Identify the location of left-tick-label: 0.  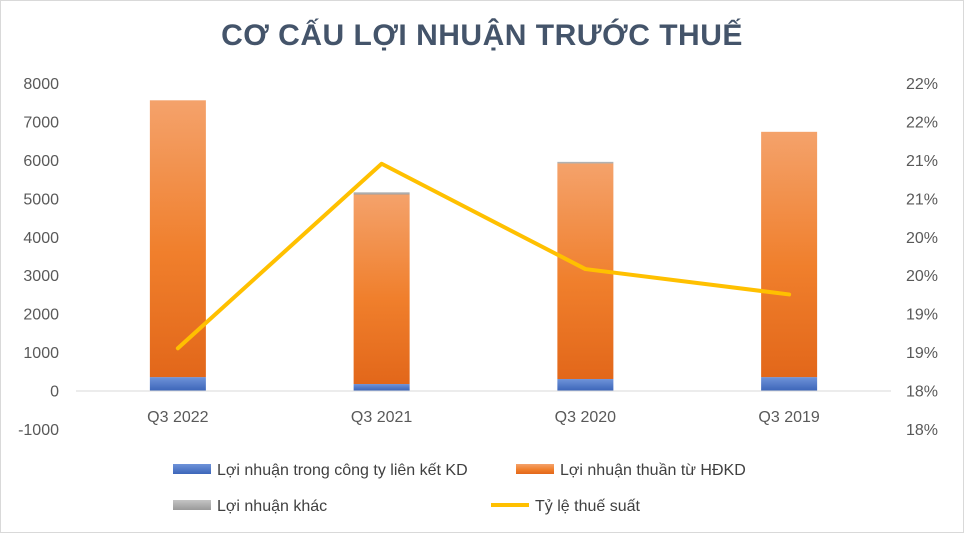
(54, 392).